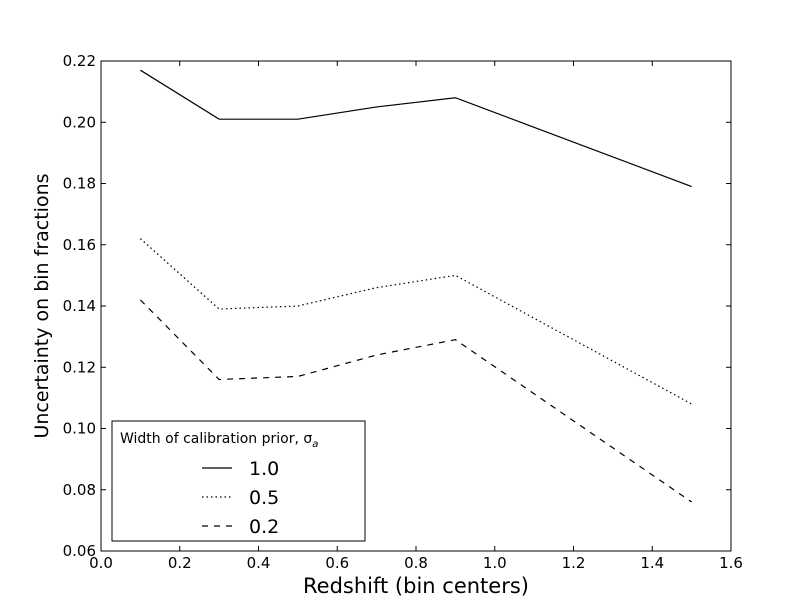 This screenshot has height=612, width=812. Describe the element at coordinates (574, 563) in the screenshot. I see `x-tick-label: 1.2` at that location.